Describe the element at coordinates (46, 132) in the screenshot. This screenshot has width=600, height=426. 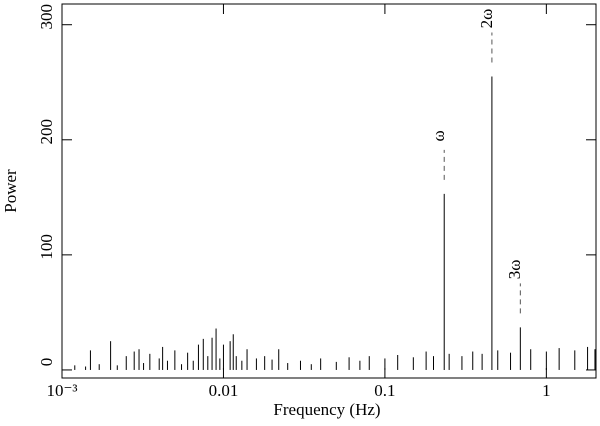
I see `y-tick-label: 200` at that location.